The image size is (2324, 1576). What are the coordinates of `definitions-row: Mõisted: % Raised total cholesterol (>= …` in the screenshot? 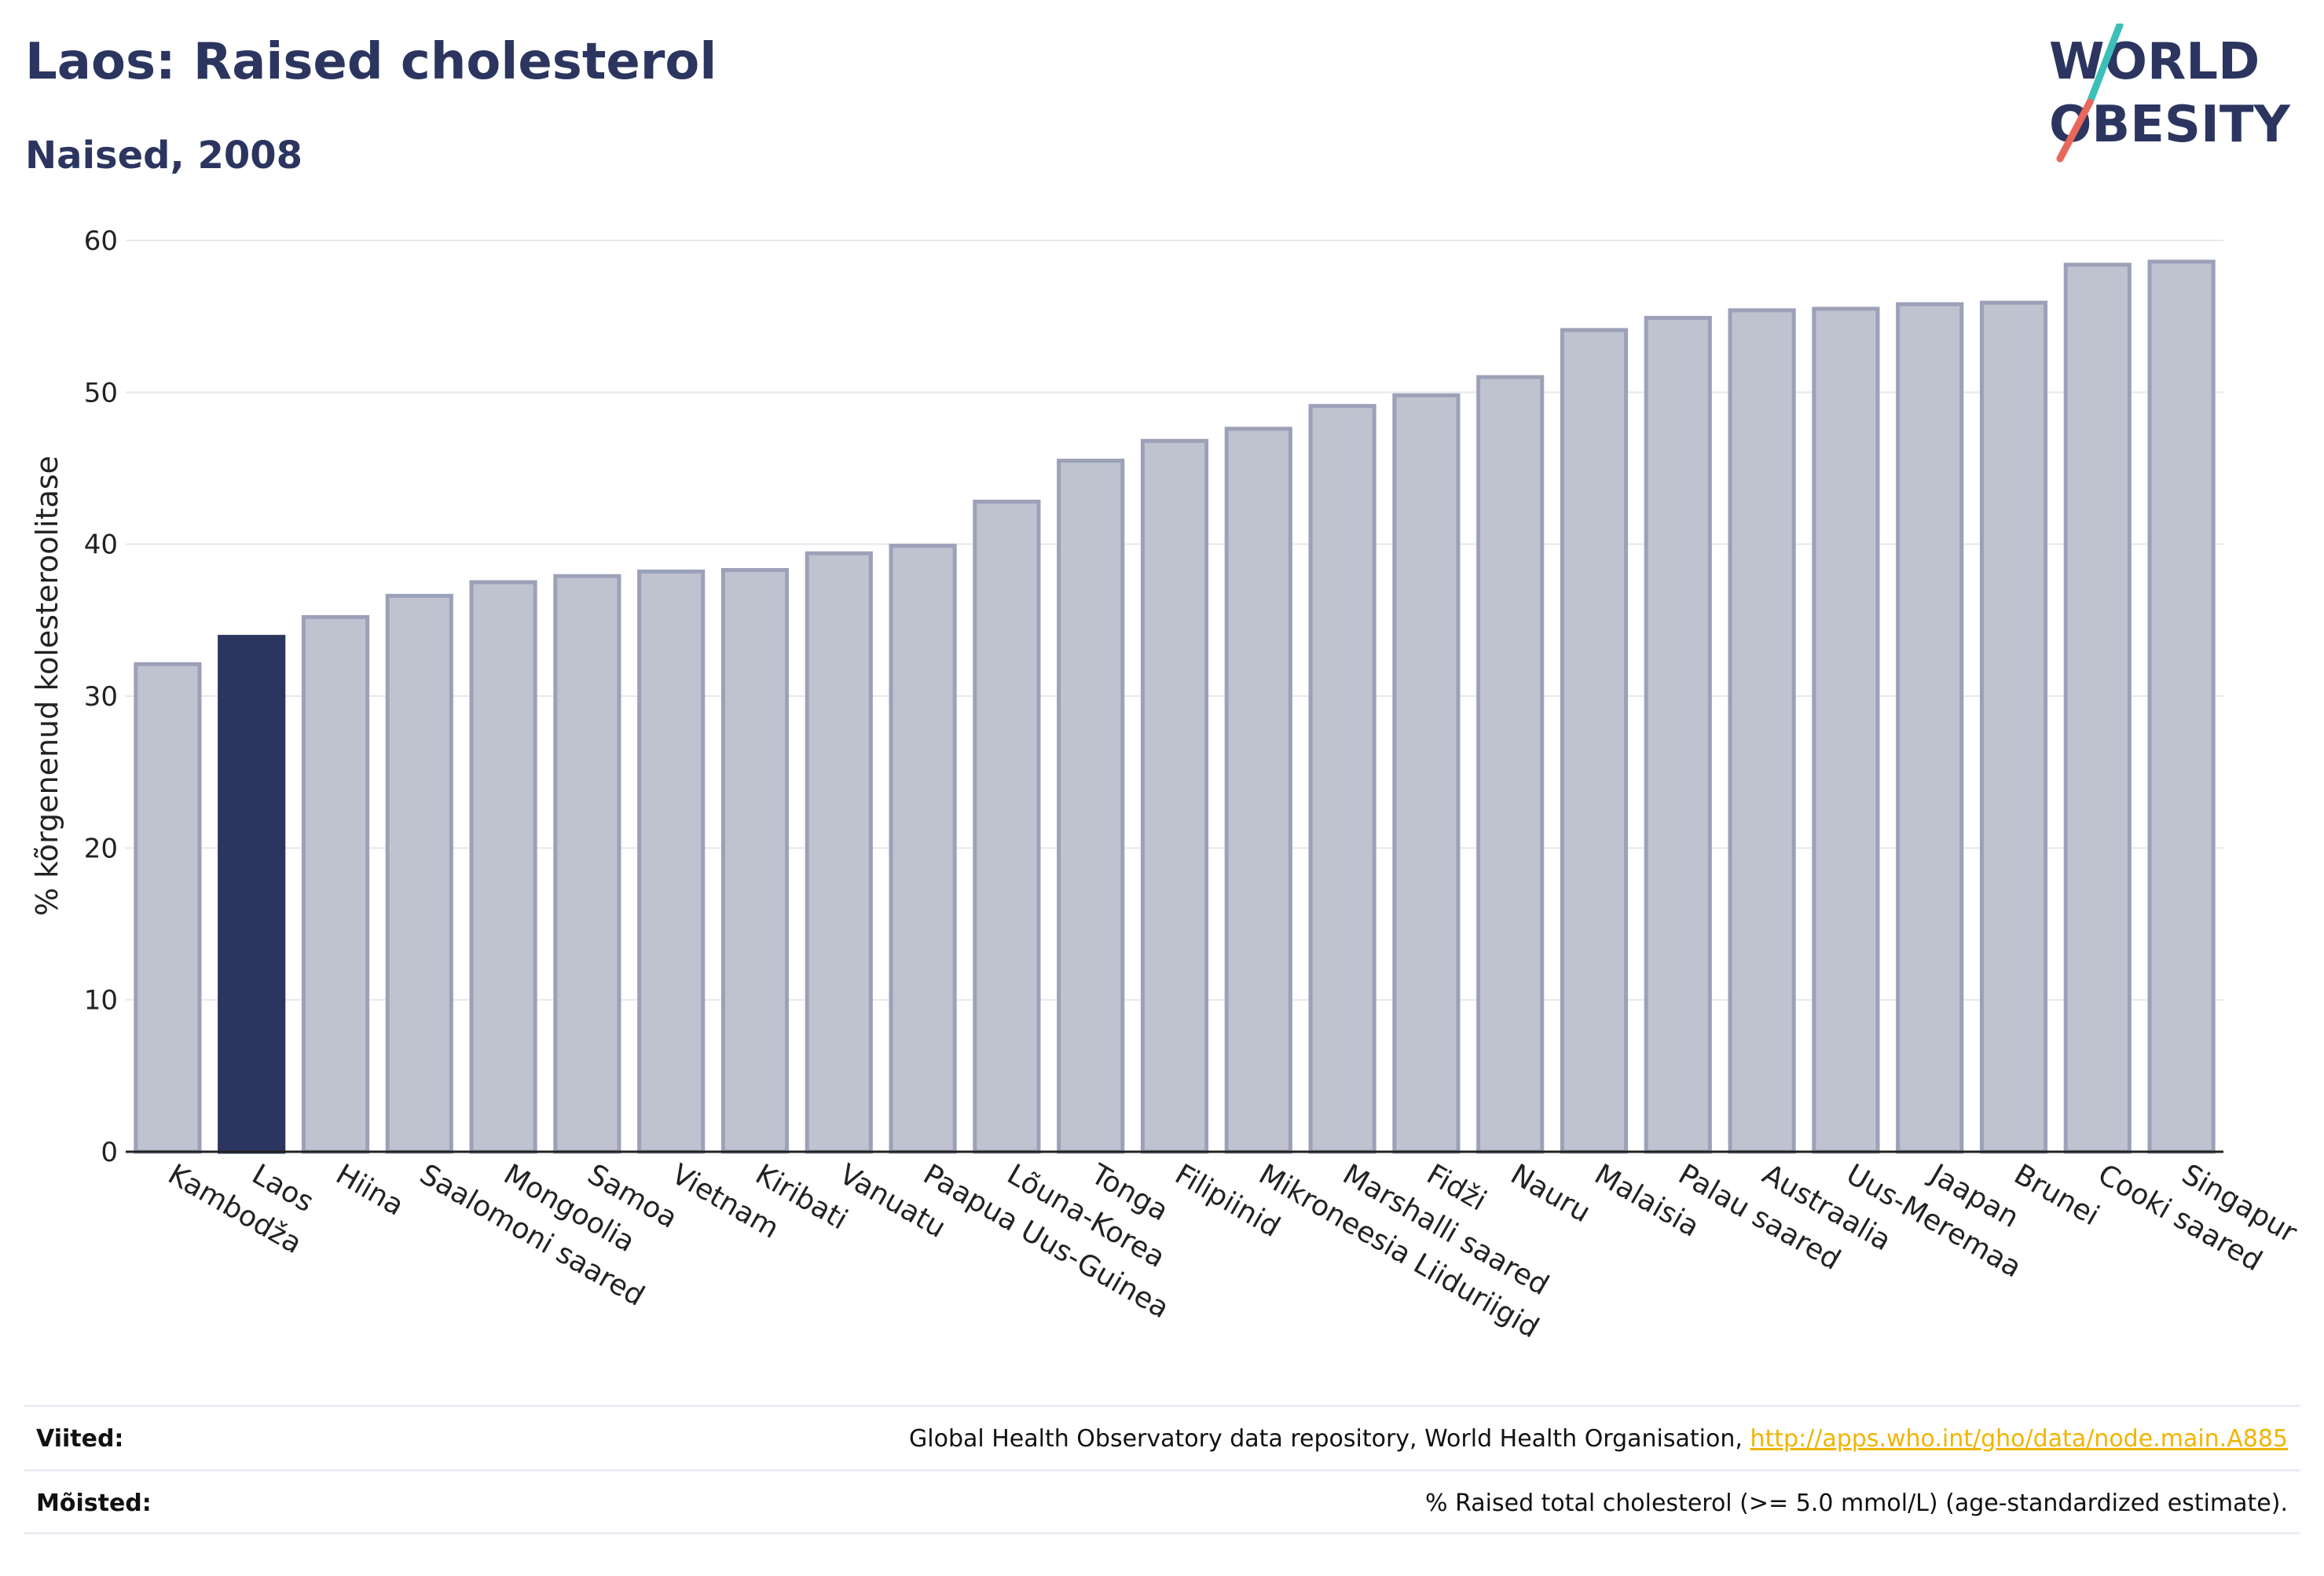 It's located at (1162, 1501).